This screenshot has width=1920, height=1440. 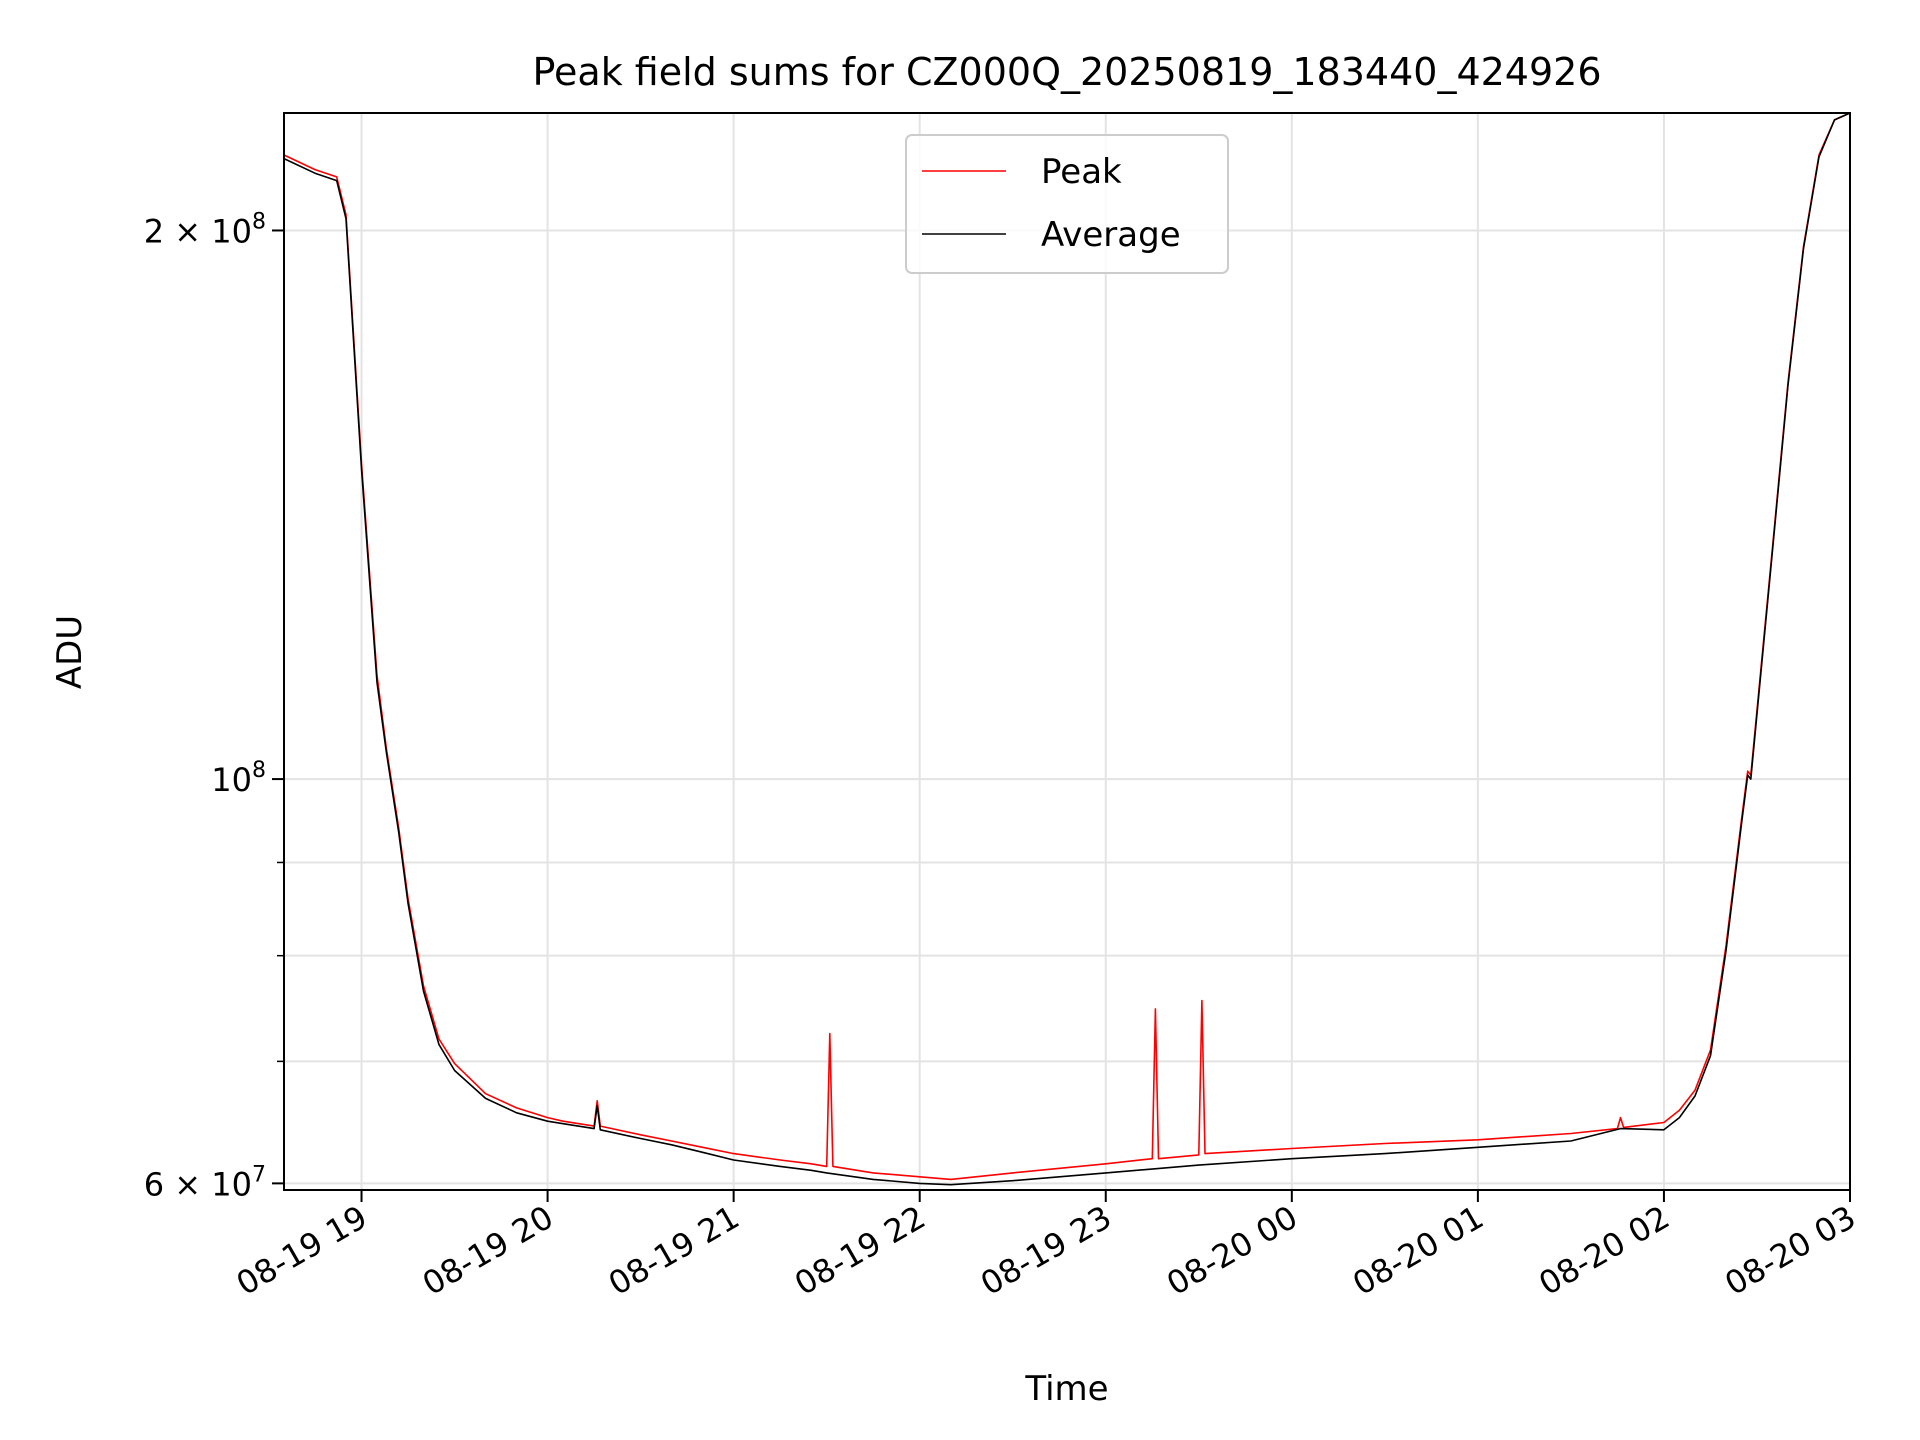 I want to click on legend: Peak Average, so click(x=1067, y=204).